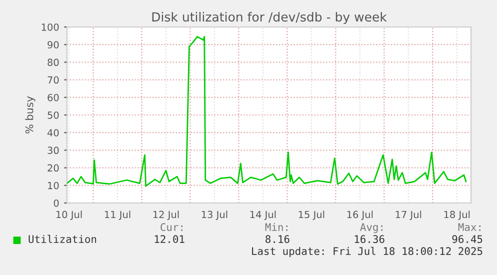 The width and height of the screenshot is (497, 275). What do you see at coordinates (469, 227) in the screenshot?
I see `text: Max:` at bounding box center [469, 227].